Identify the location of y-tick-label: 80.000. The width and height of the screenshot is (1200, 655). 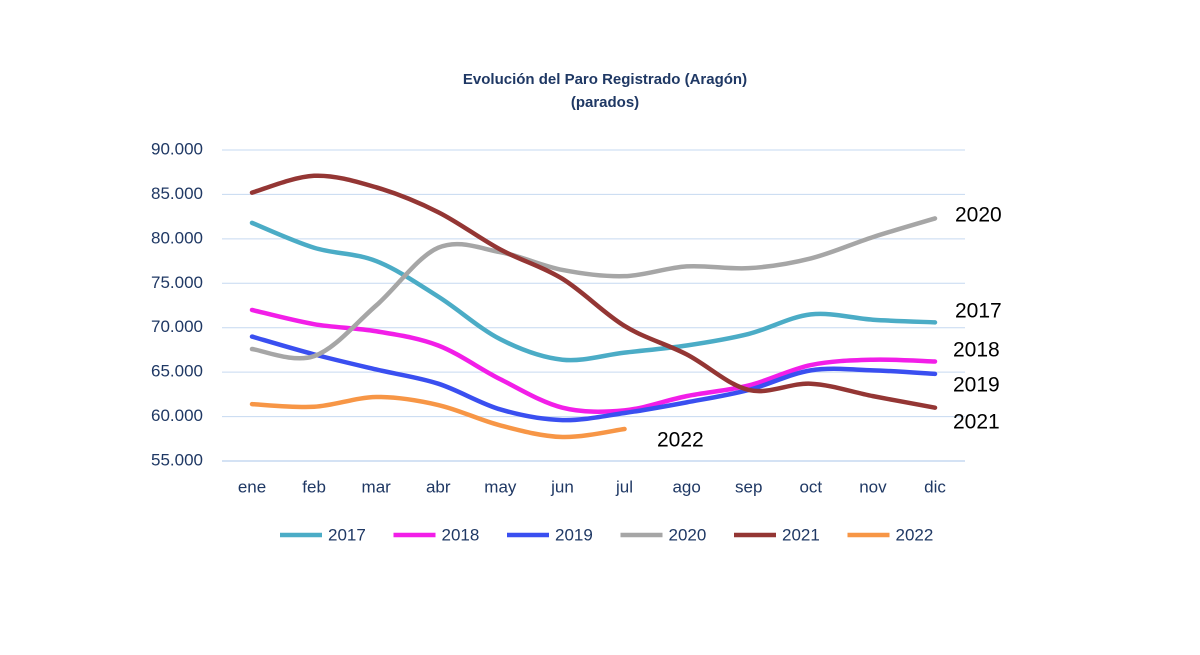
(177, 237).